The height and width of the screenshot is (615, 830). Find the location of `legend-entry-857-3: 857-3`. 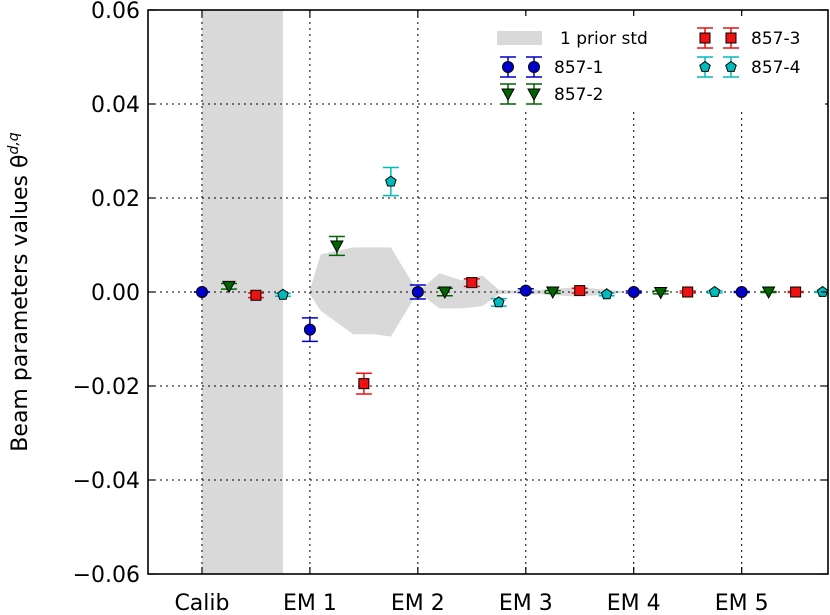

legend-entry-857-3: 857-3 is located at coordinates (748, 38).